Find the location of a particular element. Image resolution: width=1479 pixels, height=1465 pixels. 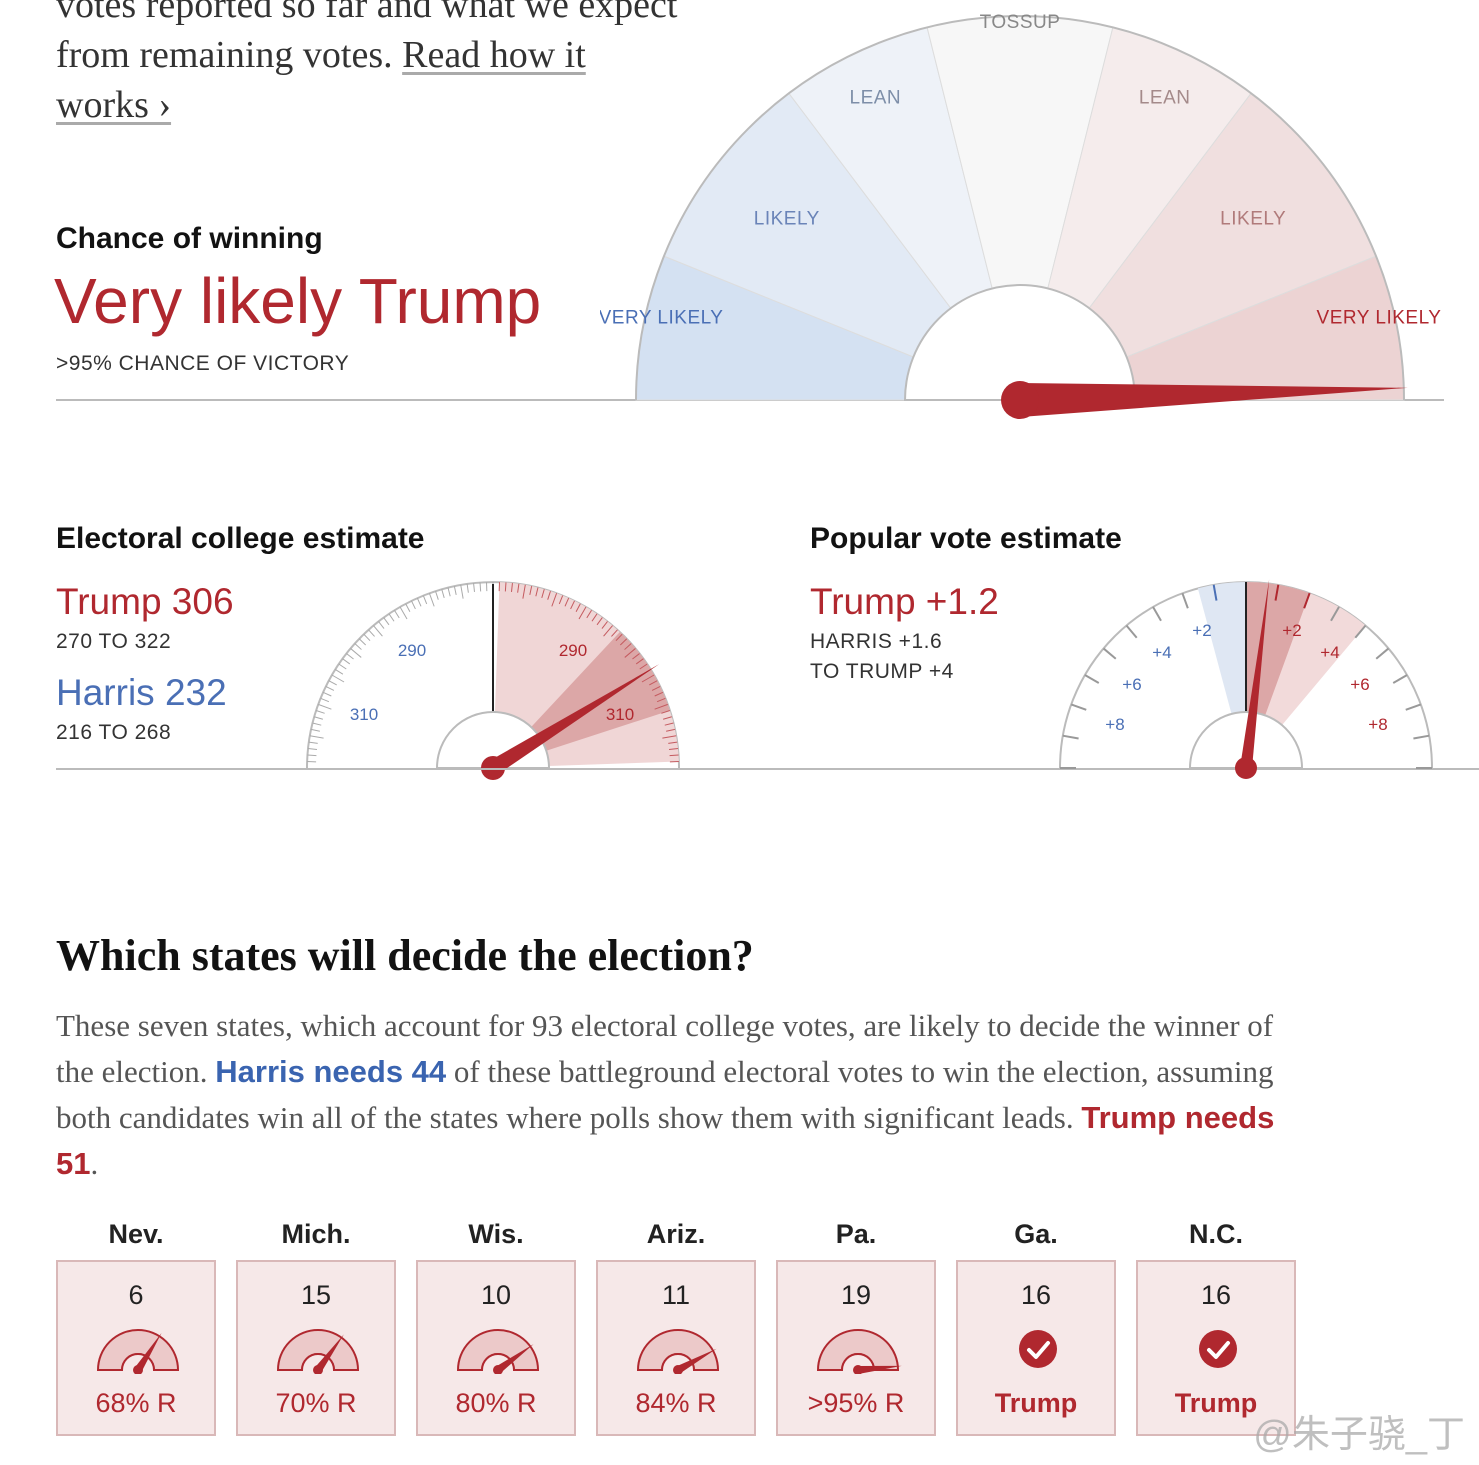

chance-needle is located at coordinates (1204, 400).